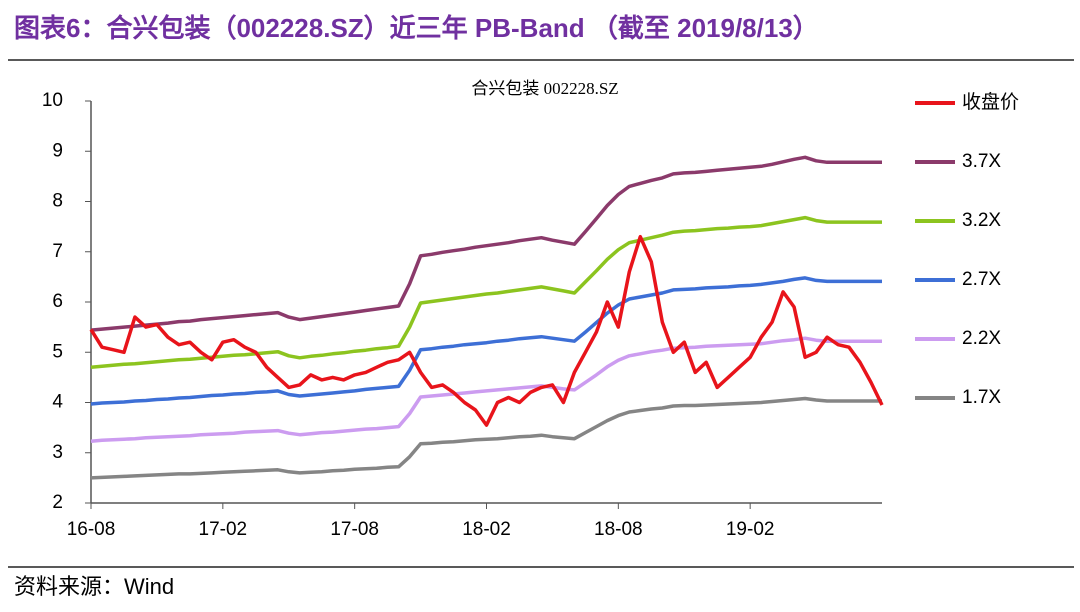  What do you see at coordinates (981, 279) in the screenshot?
I see `legend-label: 2.7X` at bounding box center [981, 279].